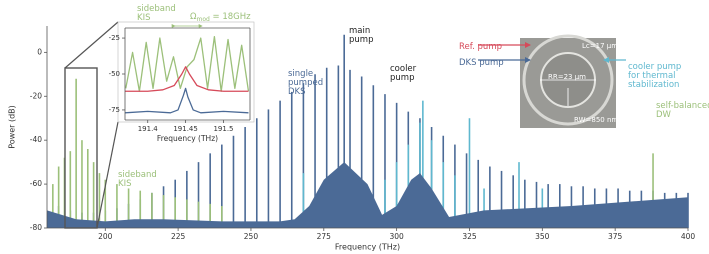 Image resolution: width=709 pixels, height=254 pixels. What do you see at coordinates (81, 148) in the screenshot?
I see `zoom-box` at bounding box center [81, 148].